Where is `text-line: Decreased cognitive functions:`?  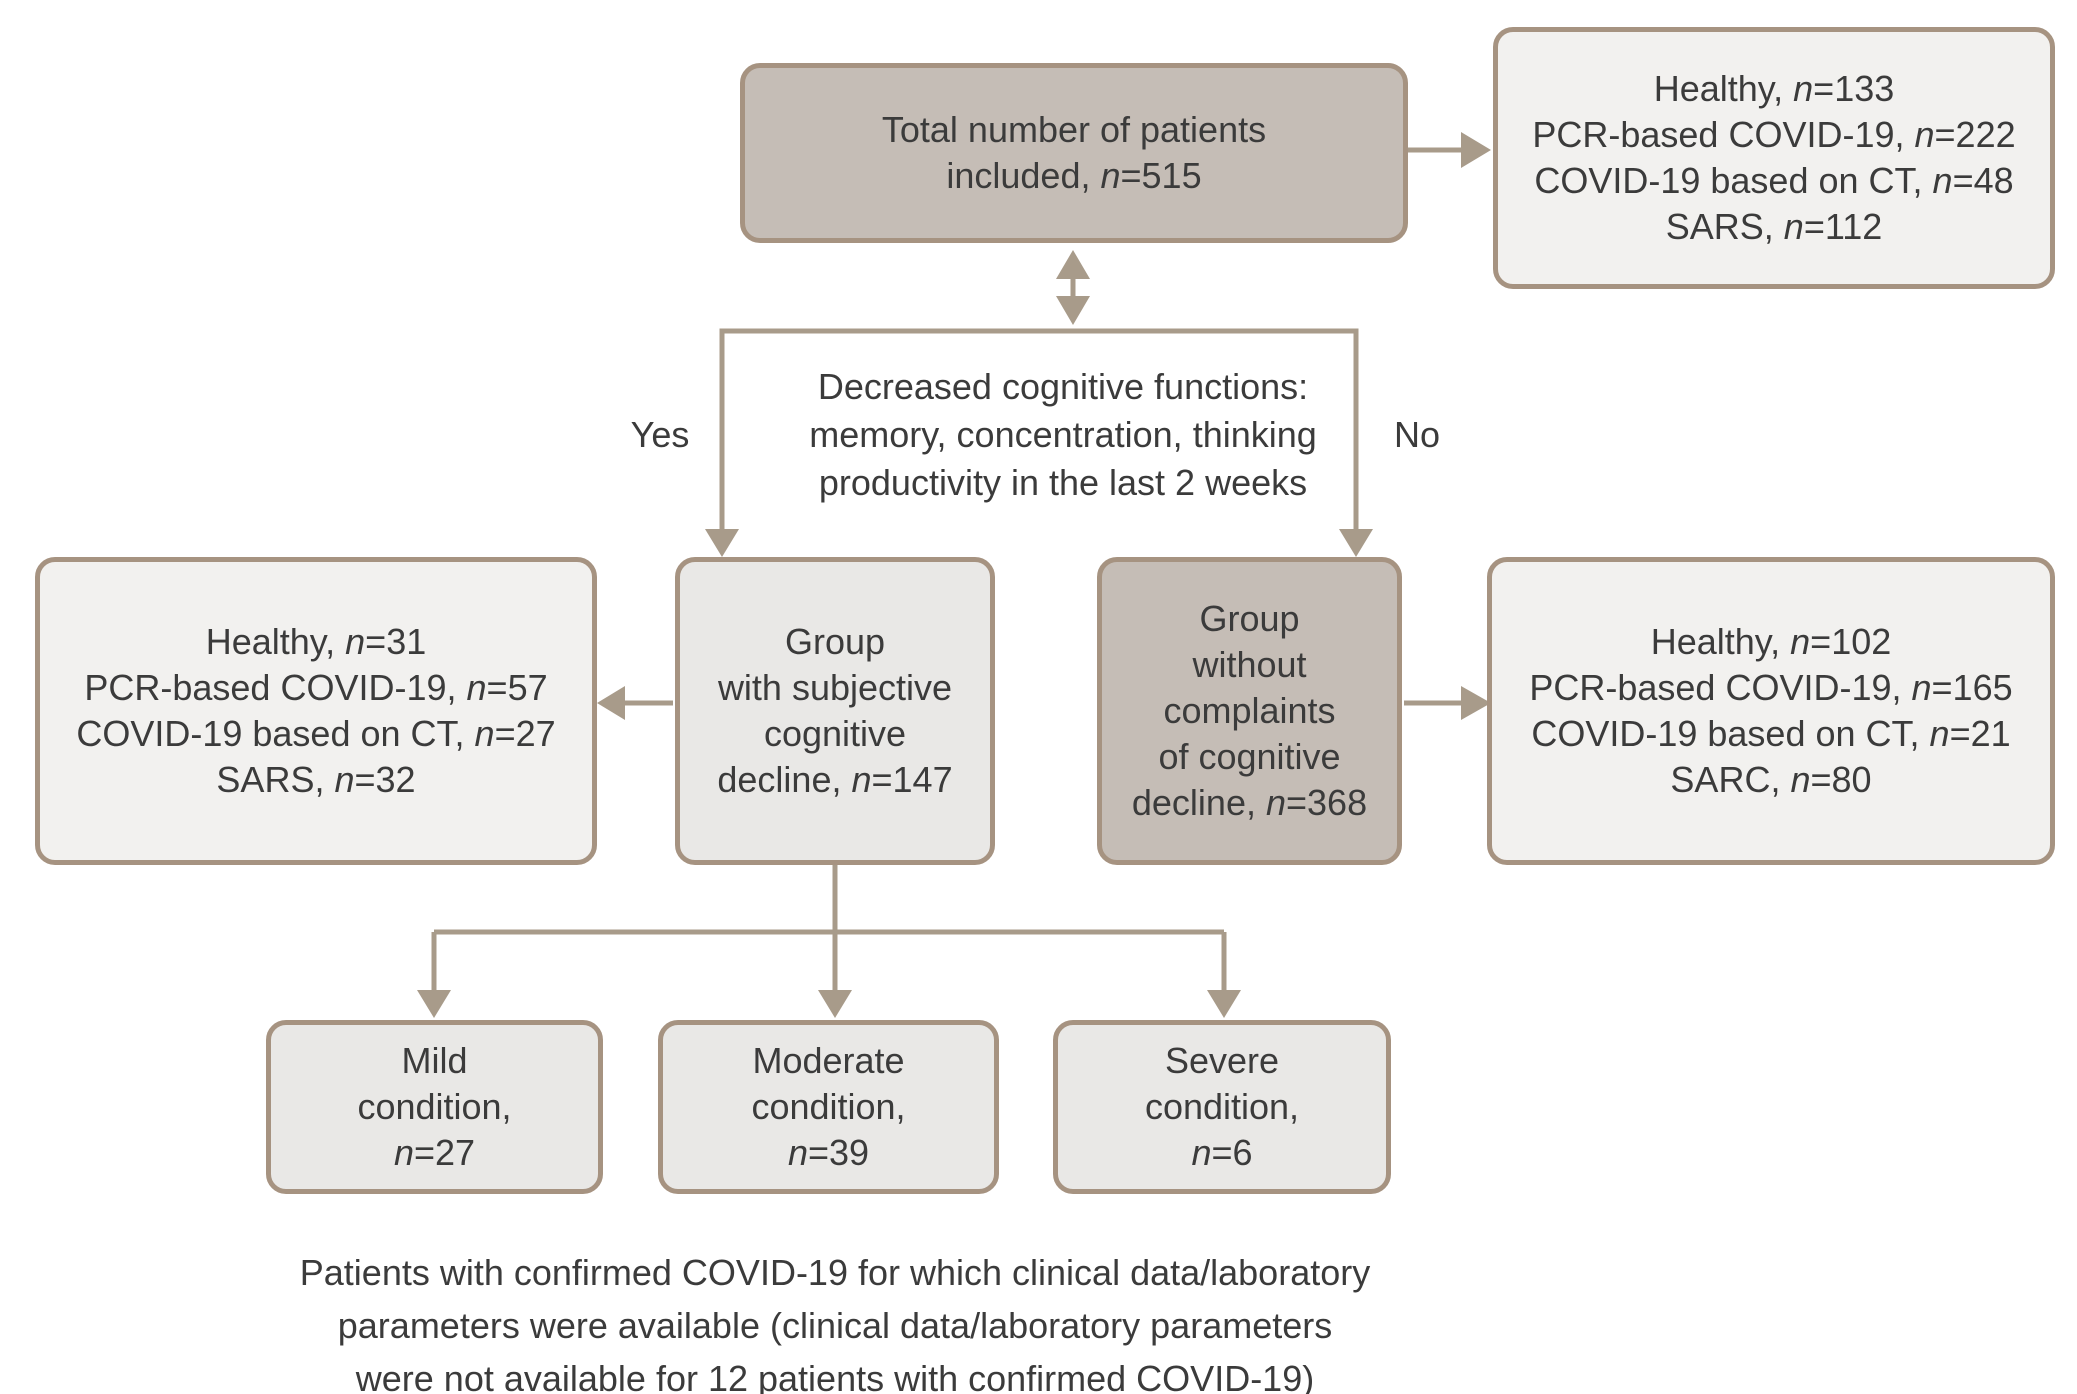
text-line: Decreased cognitive functions: is located at coordinates (1063, 386).